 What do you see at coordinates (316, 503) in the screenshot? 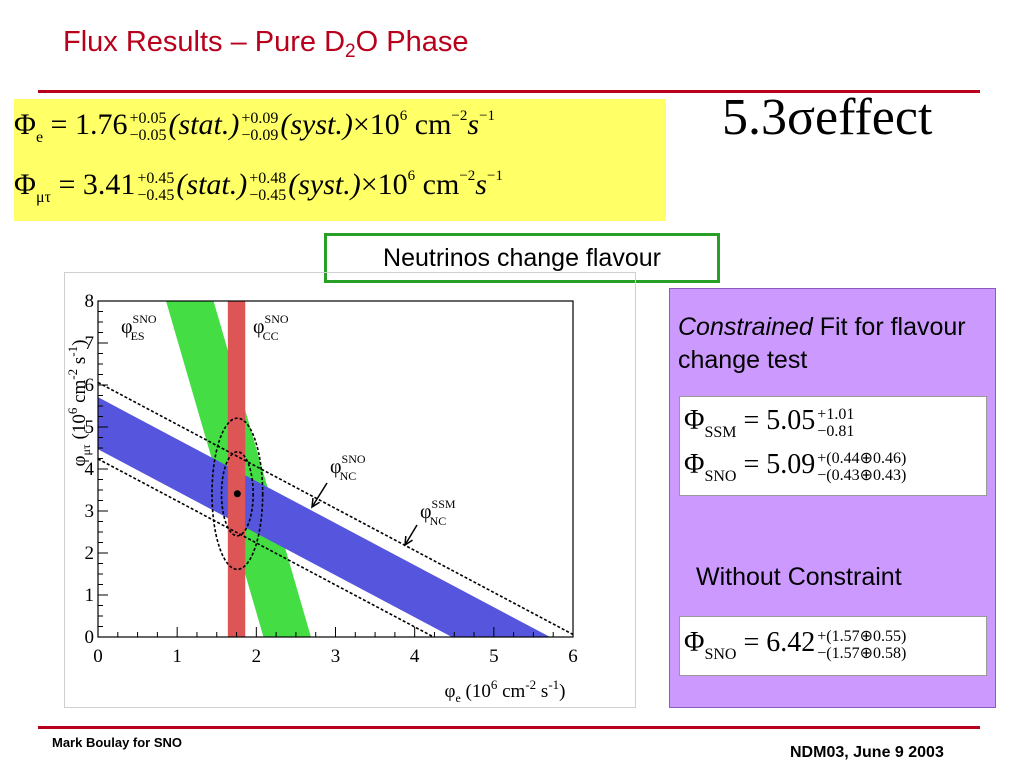
I see `nc-label-arrow-head` at bounding box center [316, 503].